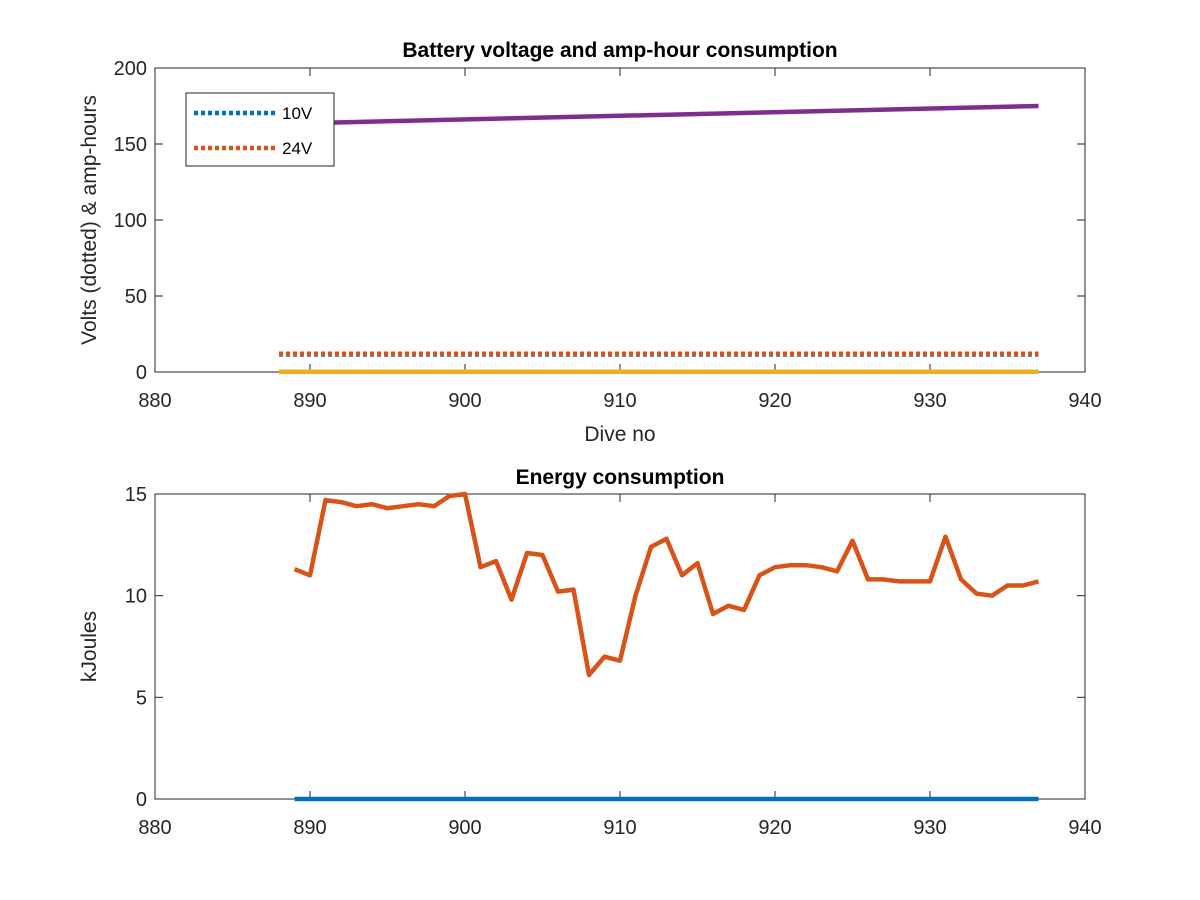  What do you see at coordinates (89, 646) in the screenshot?
I see `bottom-plot-ylabel: kJoules` at bounding box center [89, 646].